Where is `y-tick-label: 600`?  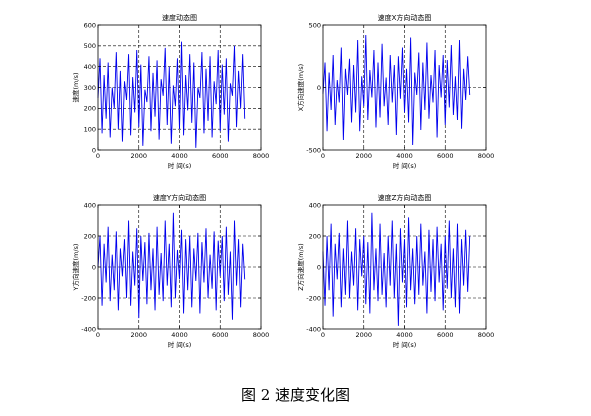 y-tick-label: 600 is located at coordinates (90, 25).